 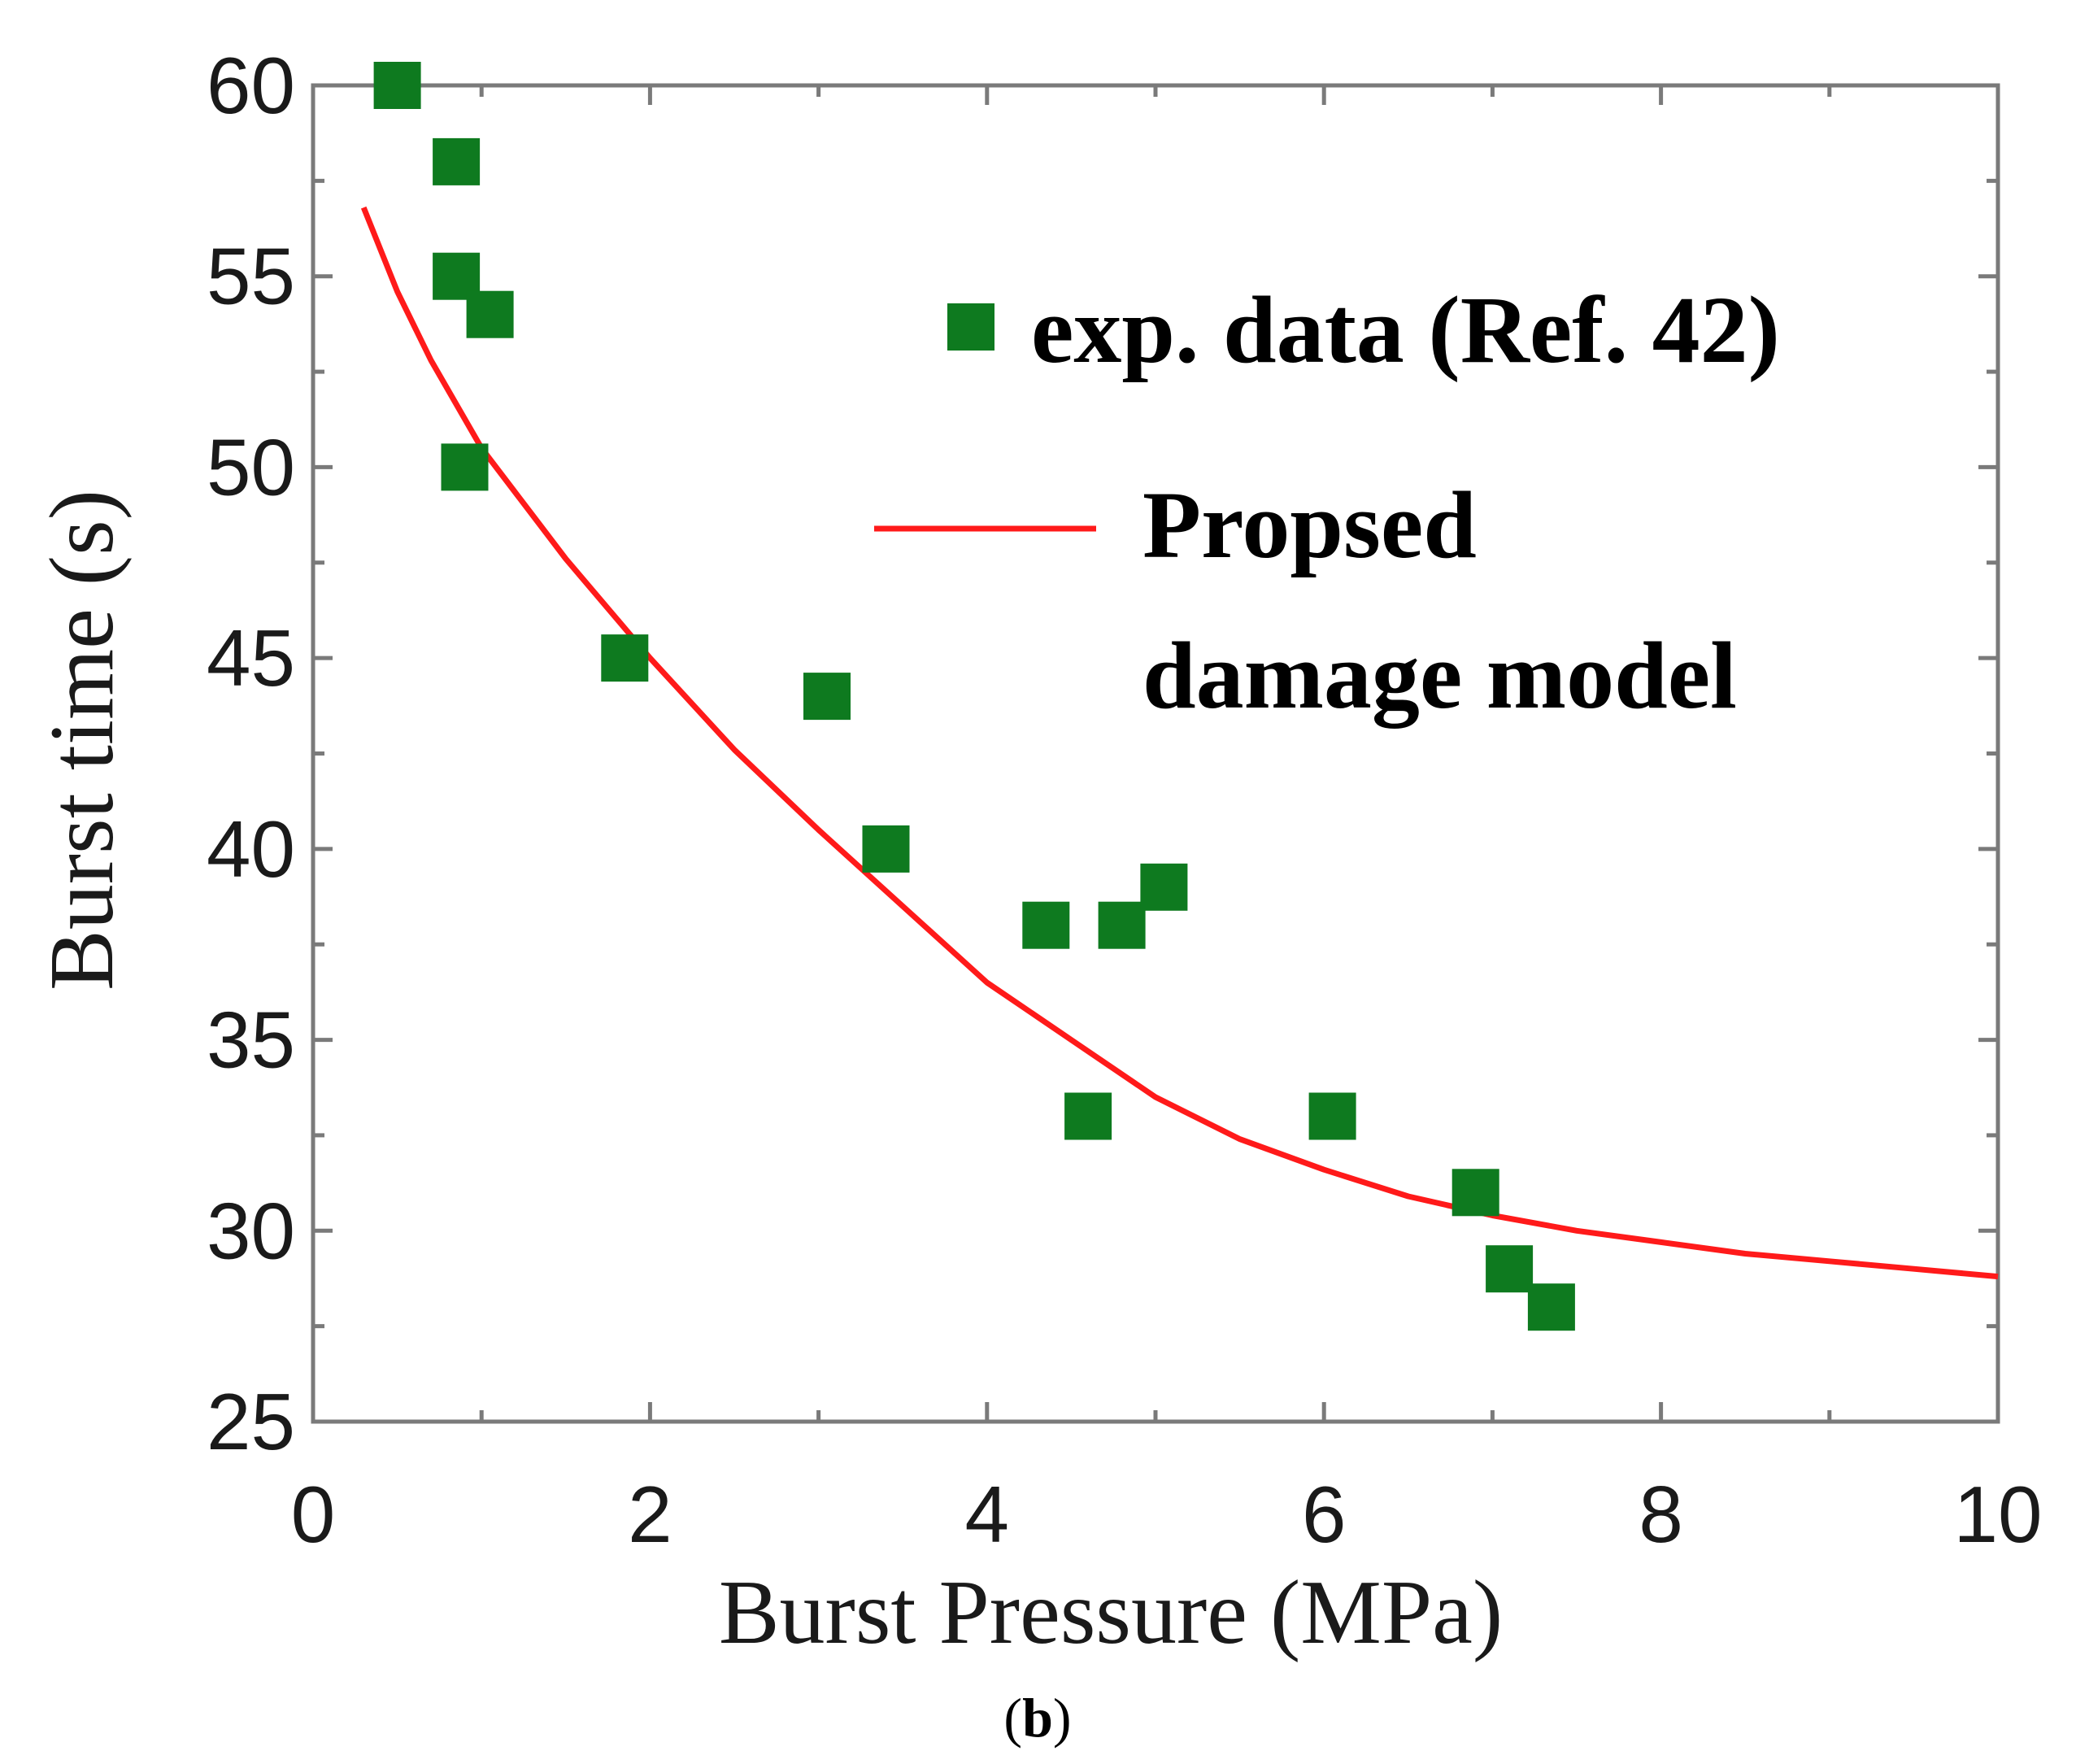 What do you see at coordinates (251, 85) in the screenshot?
I see `y-tick-label: 60` at bounding box center [251, 85].